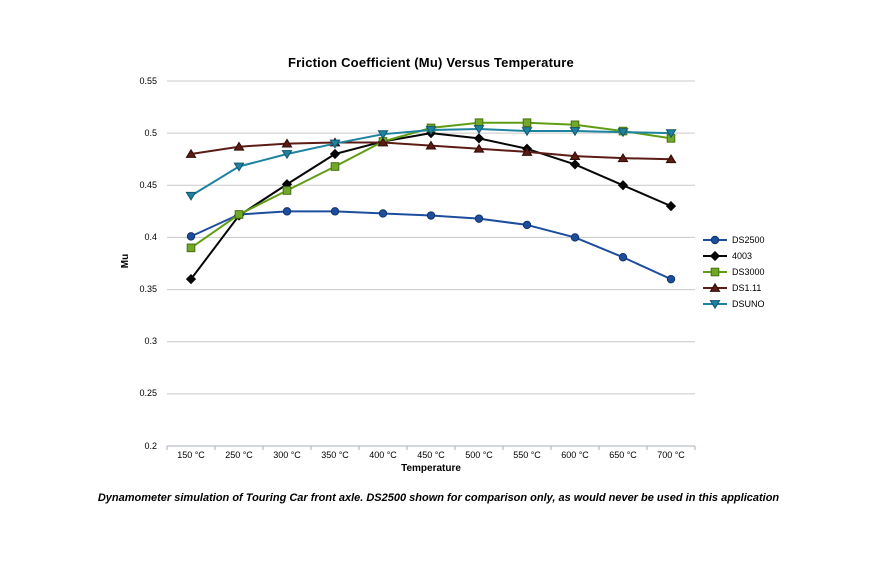 The height and width of the screenshot is (573, 877). What do you see at coordinates (150, 341) in the screenshot?
I see `y-tick-label: 0.3` at bounding box center [150, 341].